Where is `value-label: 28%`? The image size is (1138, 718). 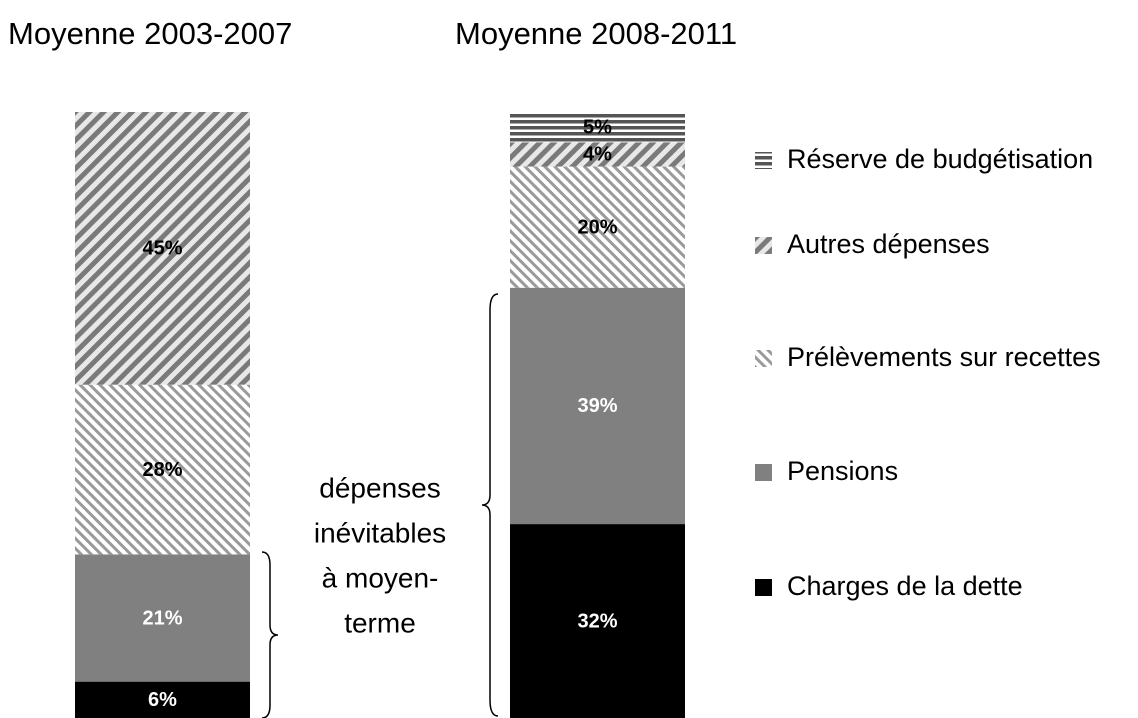
value-label: 28% is located at coordinates (162, 470).